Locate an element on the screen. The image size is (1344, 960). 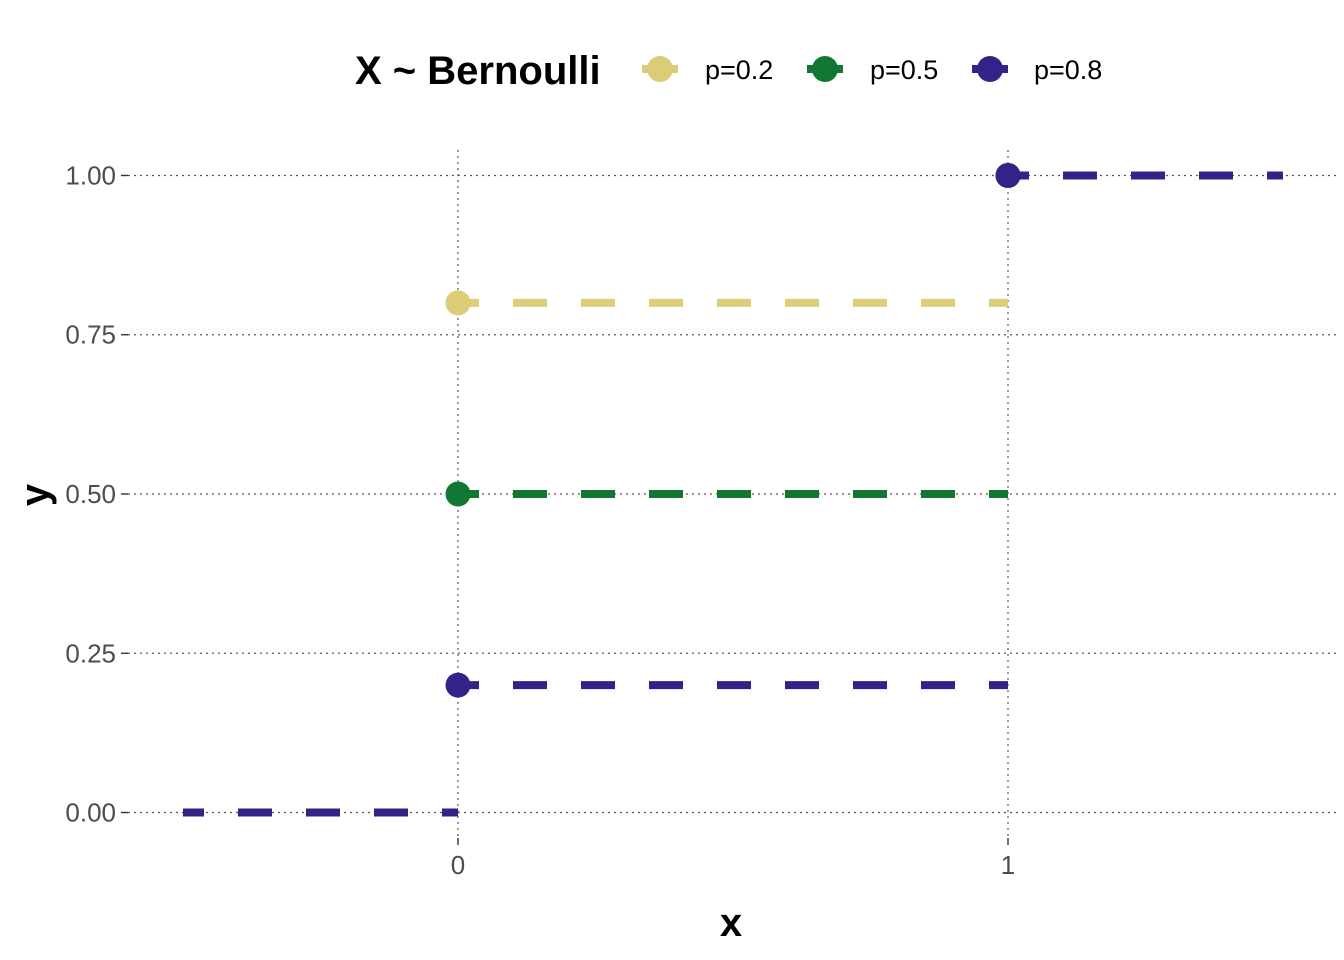
legend-key-p=0.8 is located at coordinates (990, 69).